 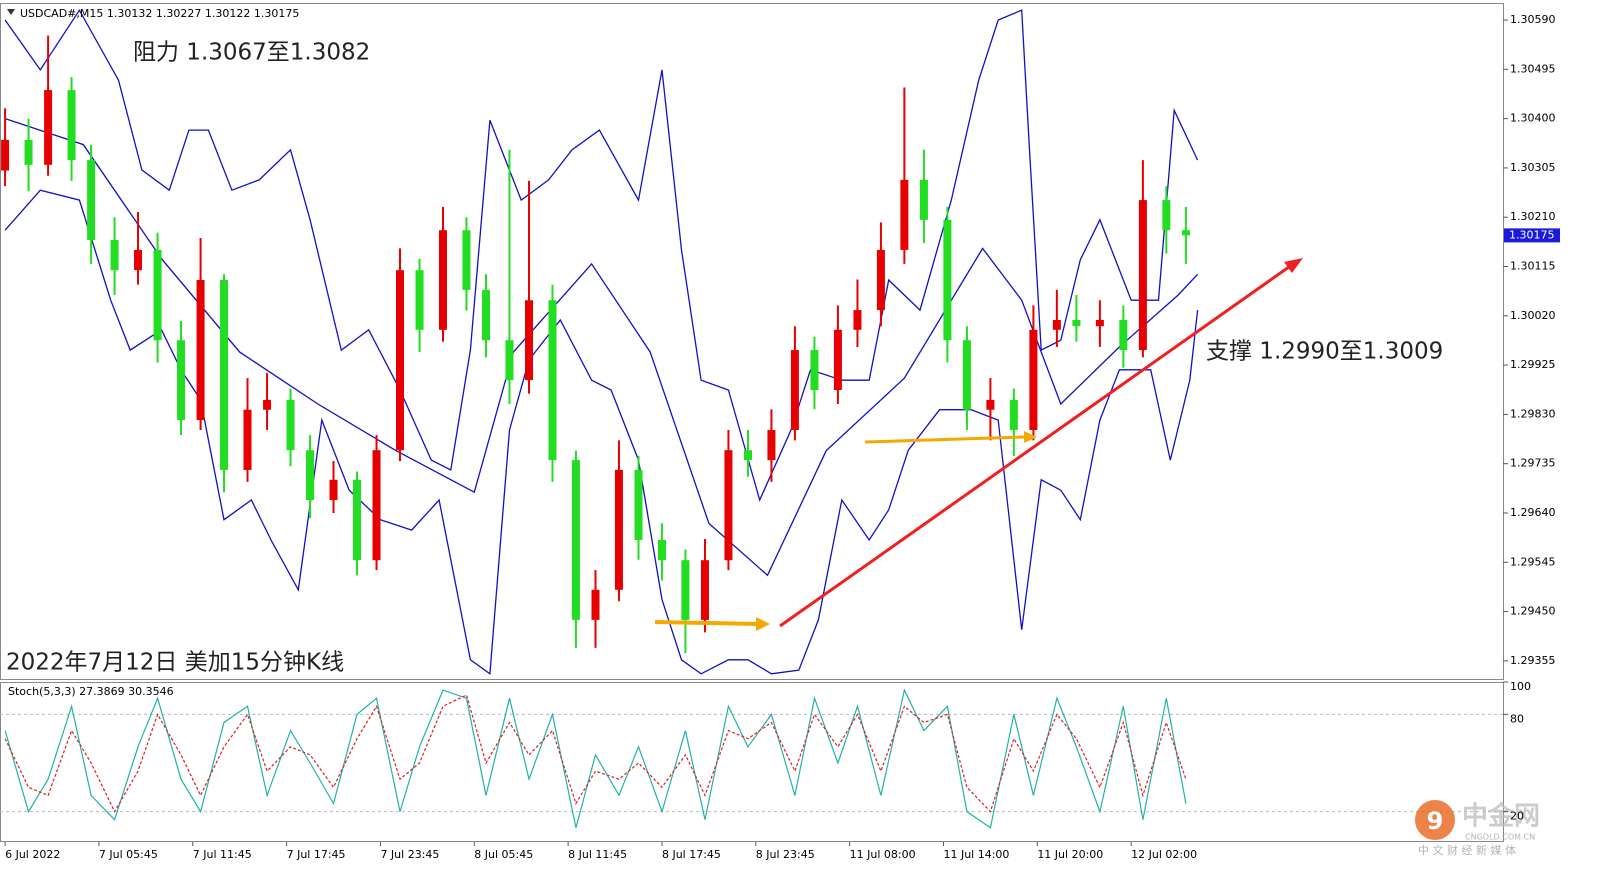 I want to click on x-tick-label: 7 Jul 11:45, so click(x=222, y=854).